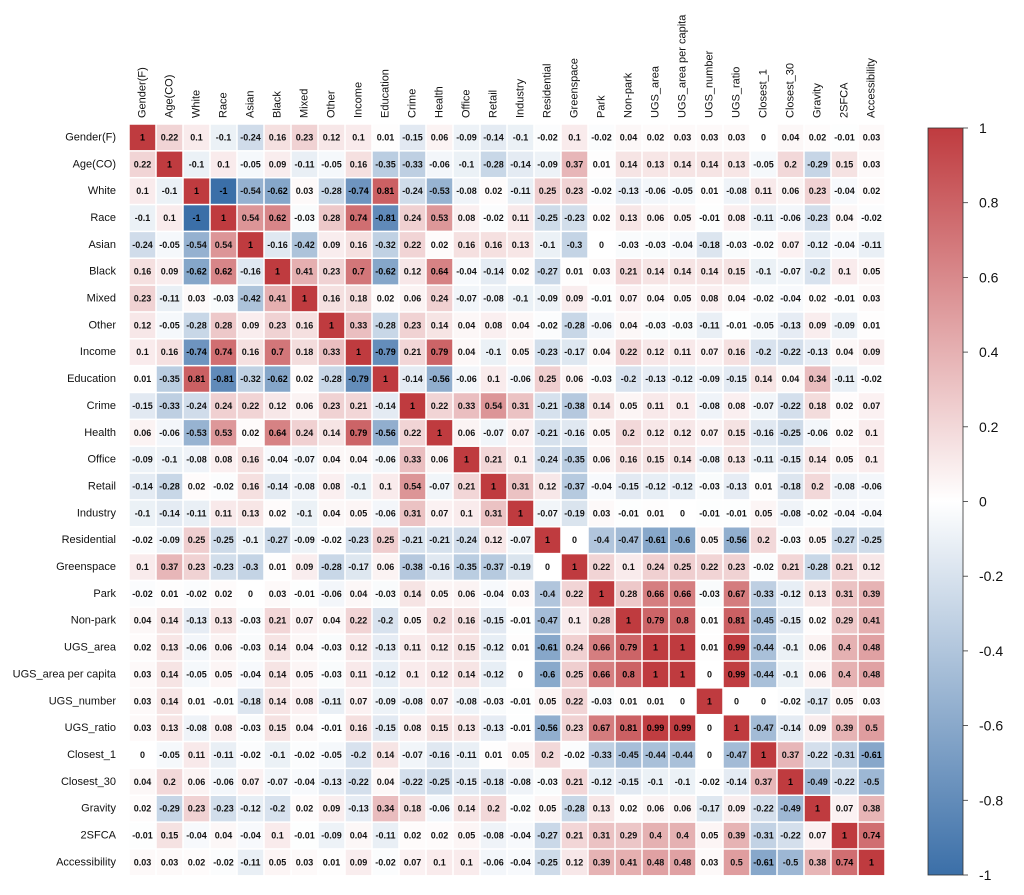  I want to click on cell-value-label: -0.01, so click(844, 137).